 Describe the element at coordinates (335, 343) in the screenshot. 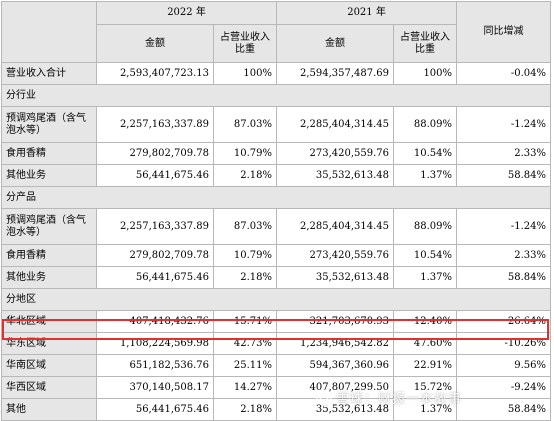

I see `amount-2021: 1,234,946,542.82` at that location.